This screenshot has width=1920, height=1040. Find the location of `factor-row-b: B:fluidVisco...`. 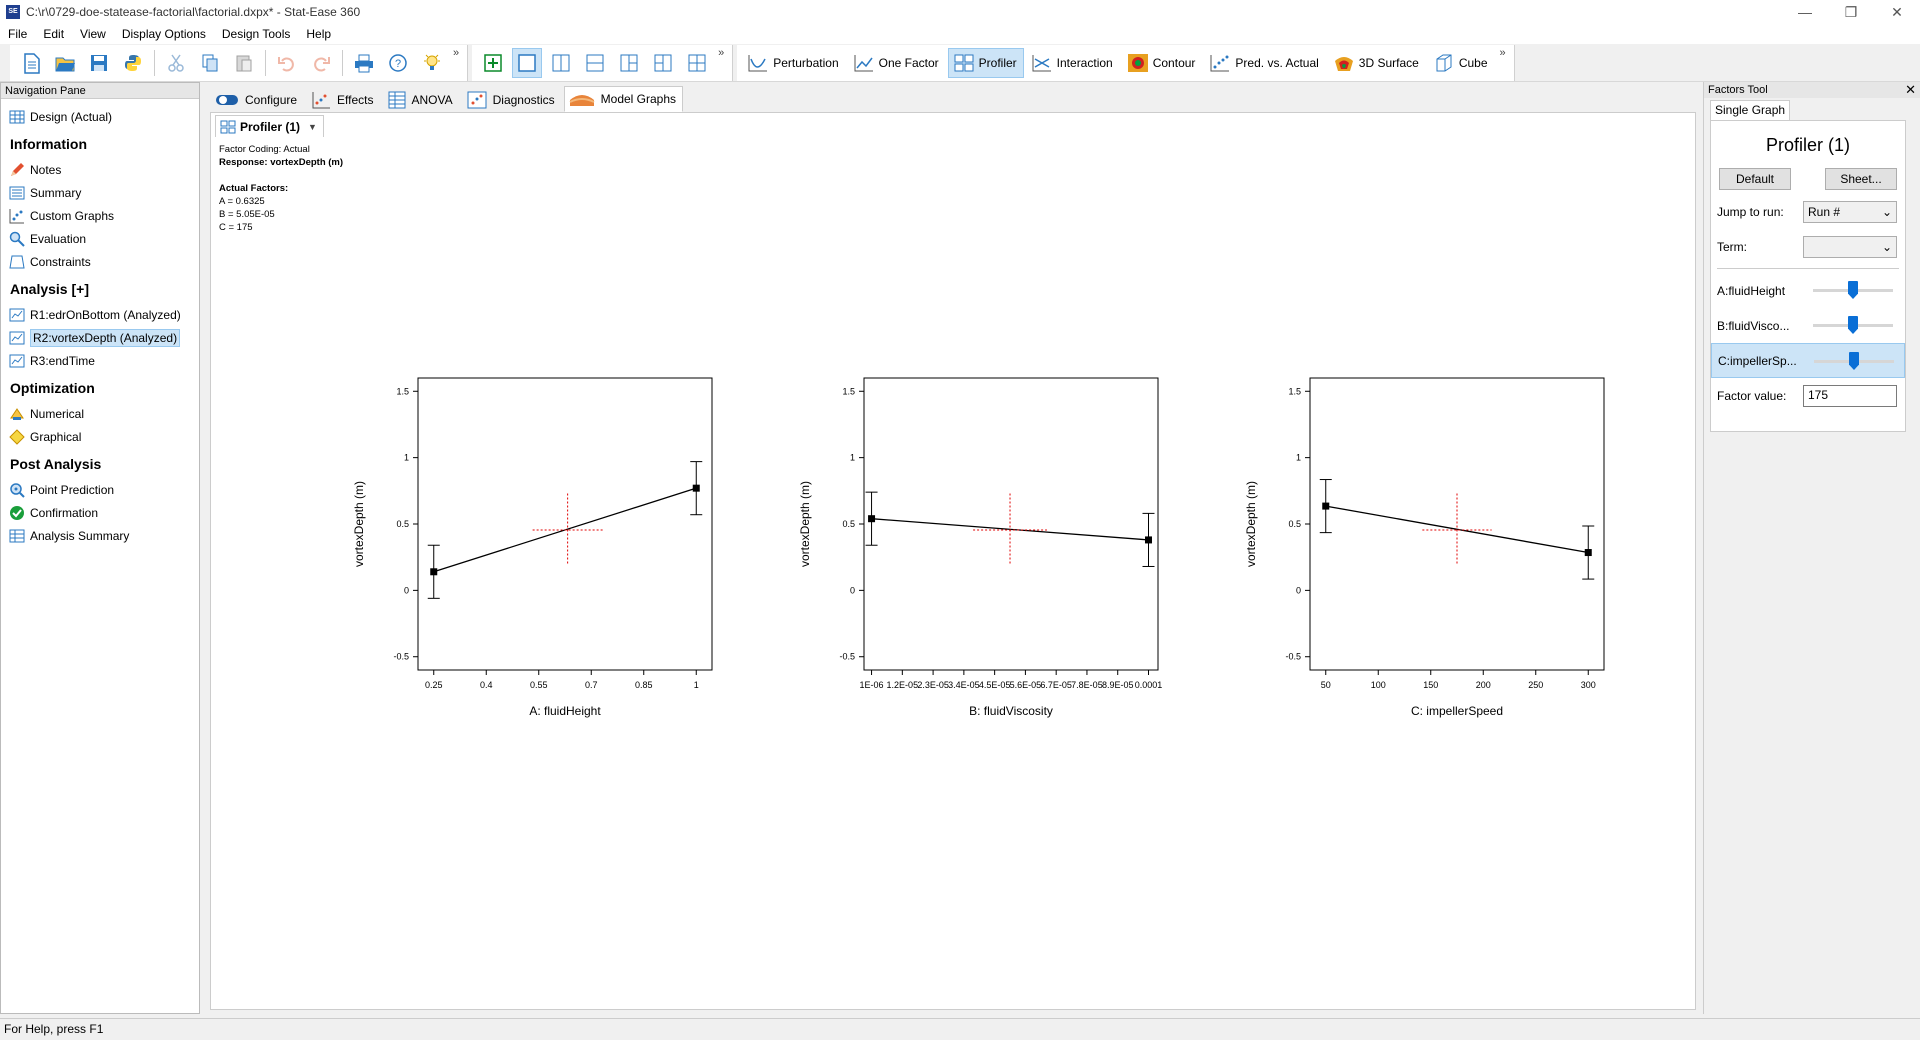

factor-row-b: B:fluidVisco... is located at coordinates (1808, 325).